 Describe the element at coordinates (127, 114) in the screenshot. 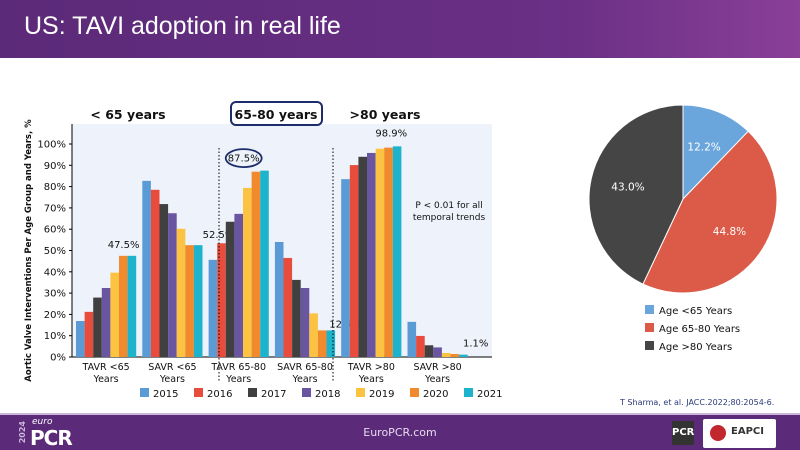

I see `section-label: < 65 years` at that location.